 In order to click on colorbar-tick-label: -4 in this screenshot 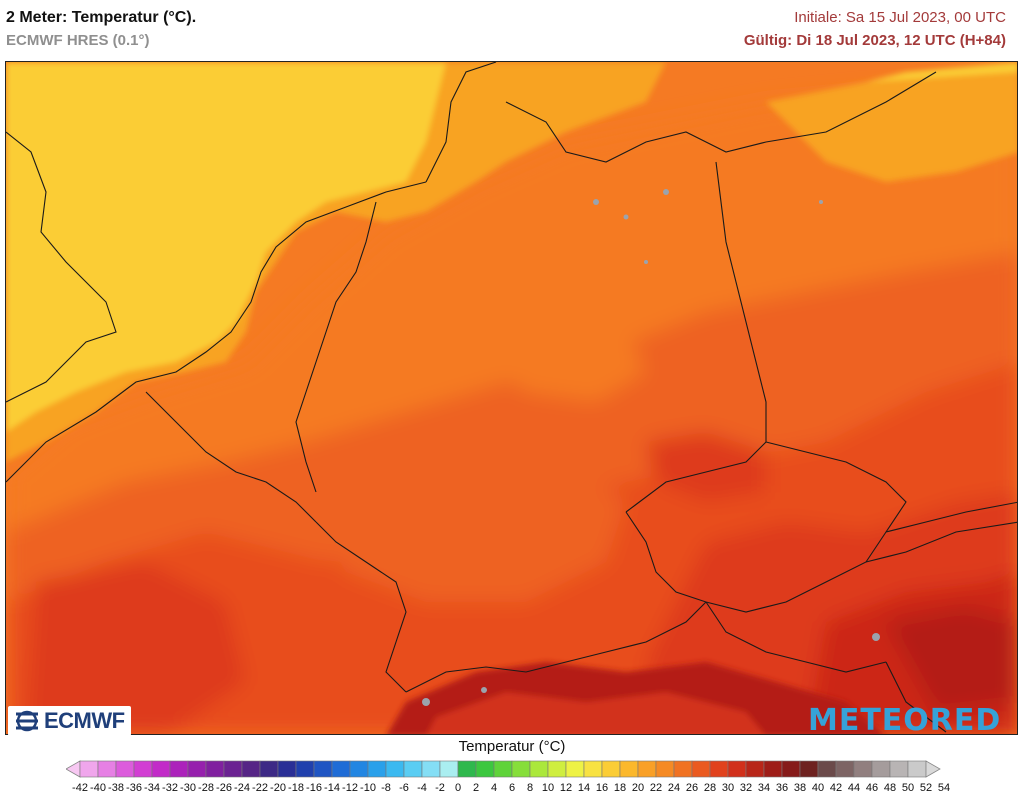, I will do `click(422, 788)`.